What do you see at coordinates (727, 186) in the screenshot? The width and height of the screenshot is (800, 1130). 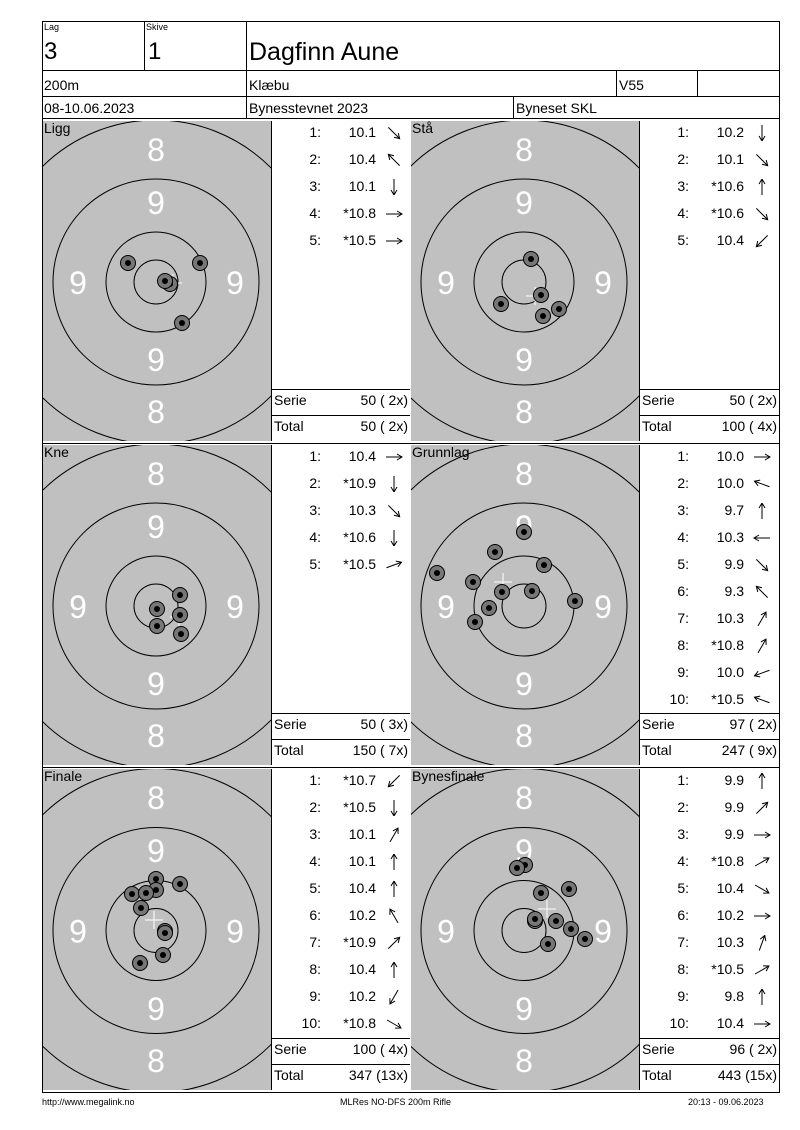 I see `shot-value: *10.6` at bounding box center [727, 186].